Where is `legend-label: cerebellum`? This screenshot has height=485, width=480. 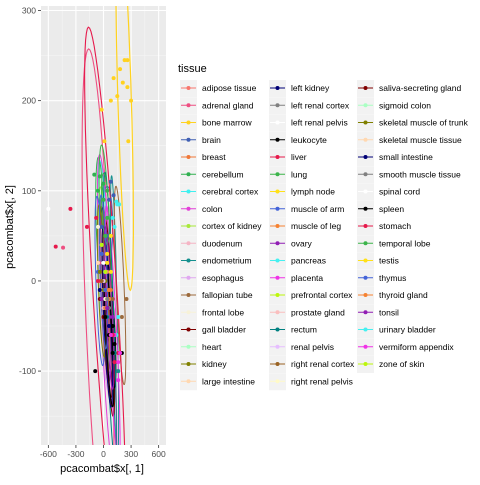 legend-label: cerebellum is located at coordinates (223, 174).